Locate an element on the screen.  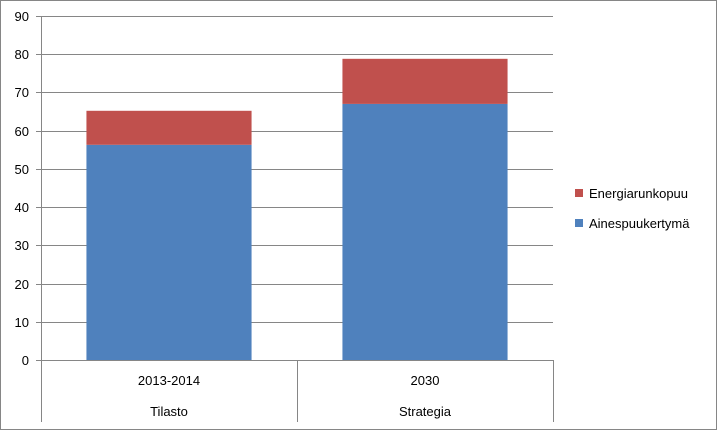
x-group-label: Tilasto is located at coordinates (169, 411).